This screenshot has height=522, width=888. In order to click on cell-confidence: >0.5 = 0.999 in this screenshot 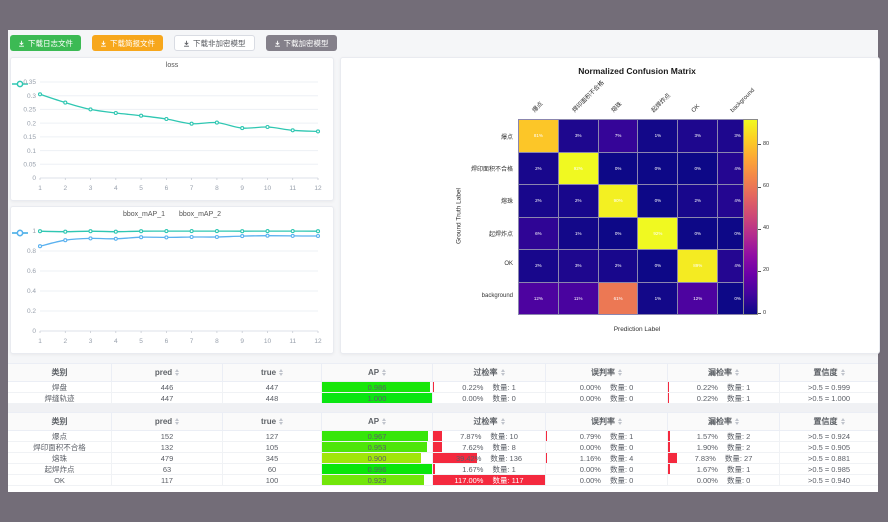, I will do `click(829, 387)`.